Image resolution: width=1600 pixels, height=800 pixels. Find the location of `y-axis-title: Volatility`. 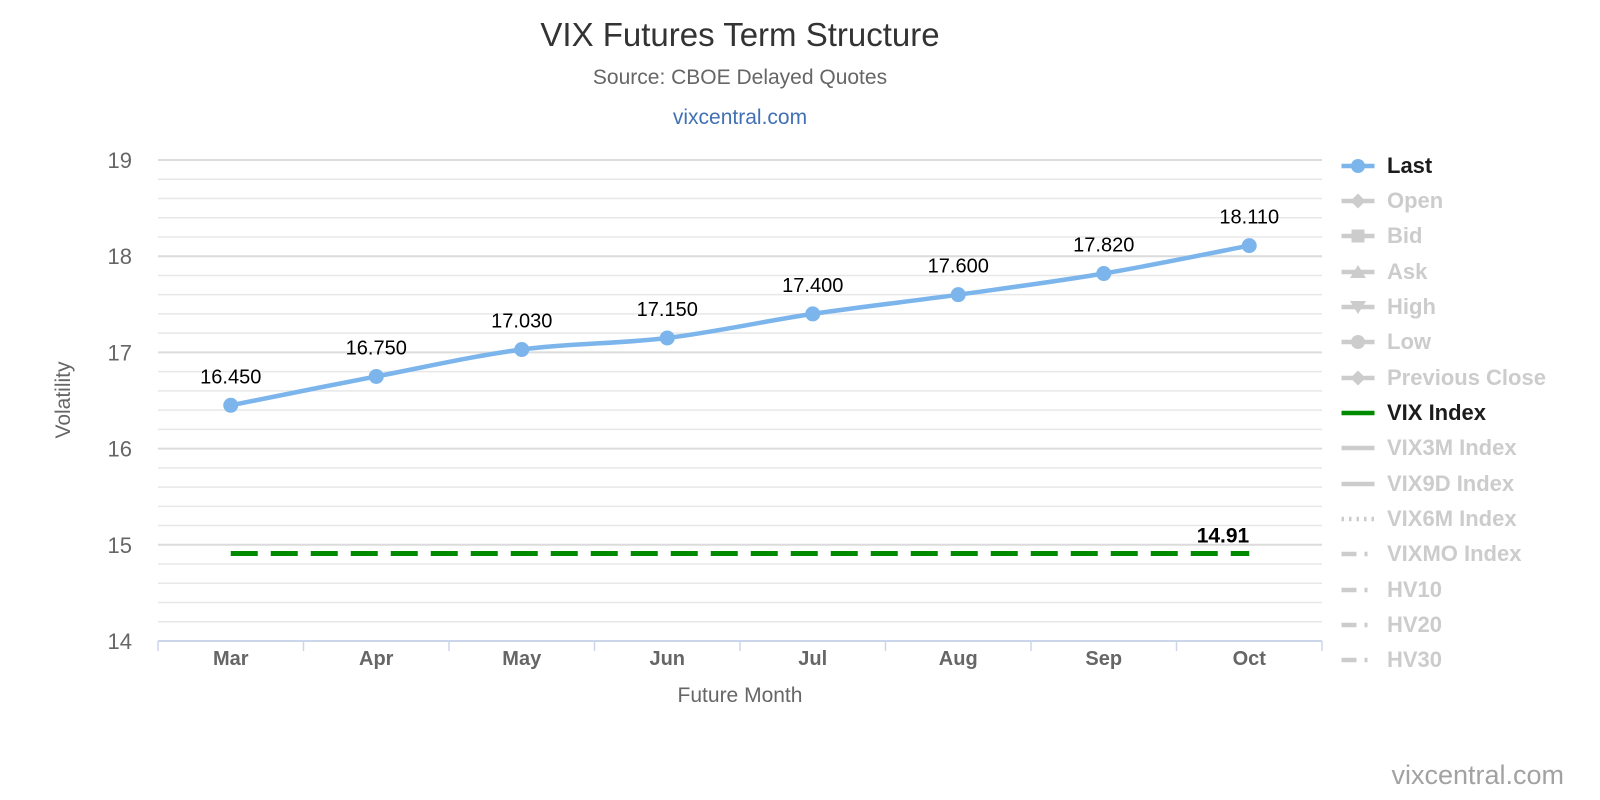

y-axis-title: Volatility is located at coordinates (63, 400).